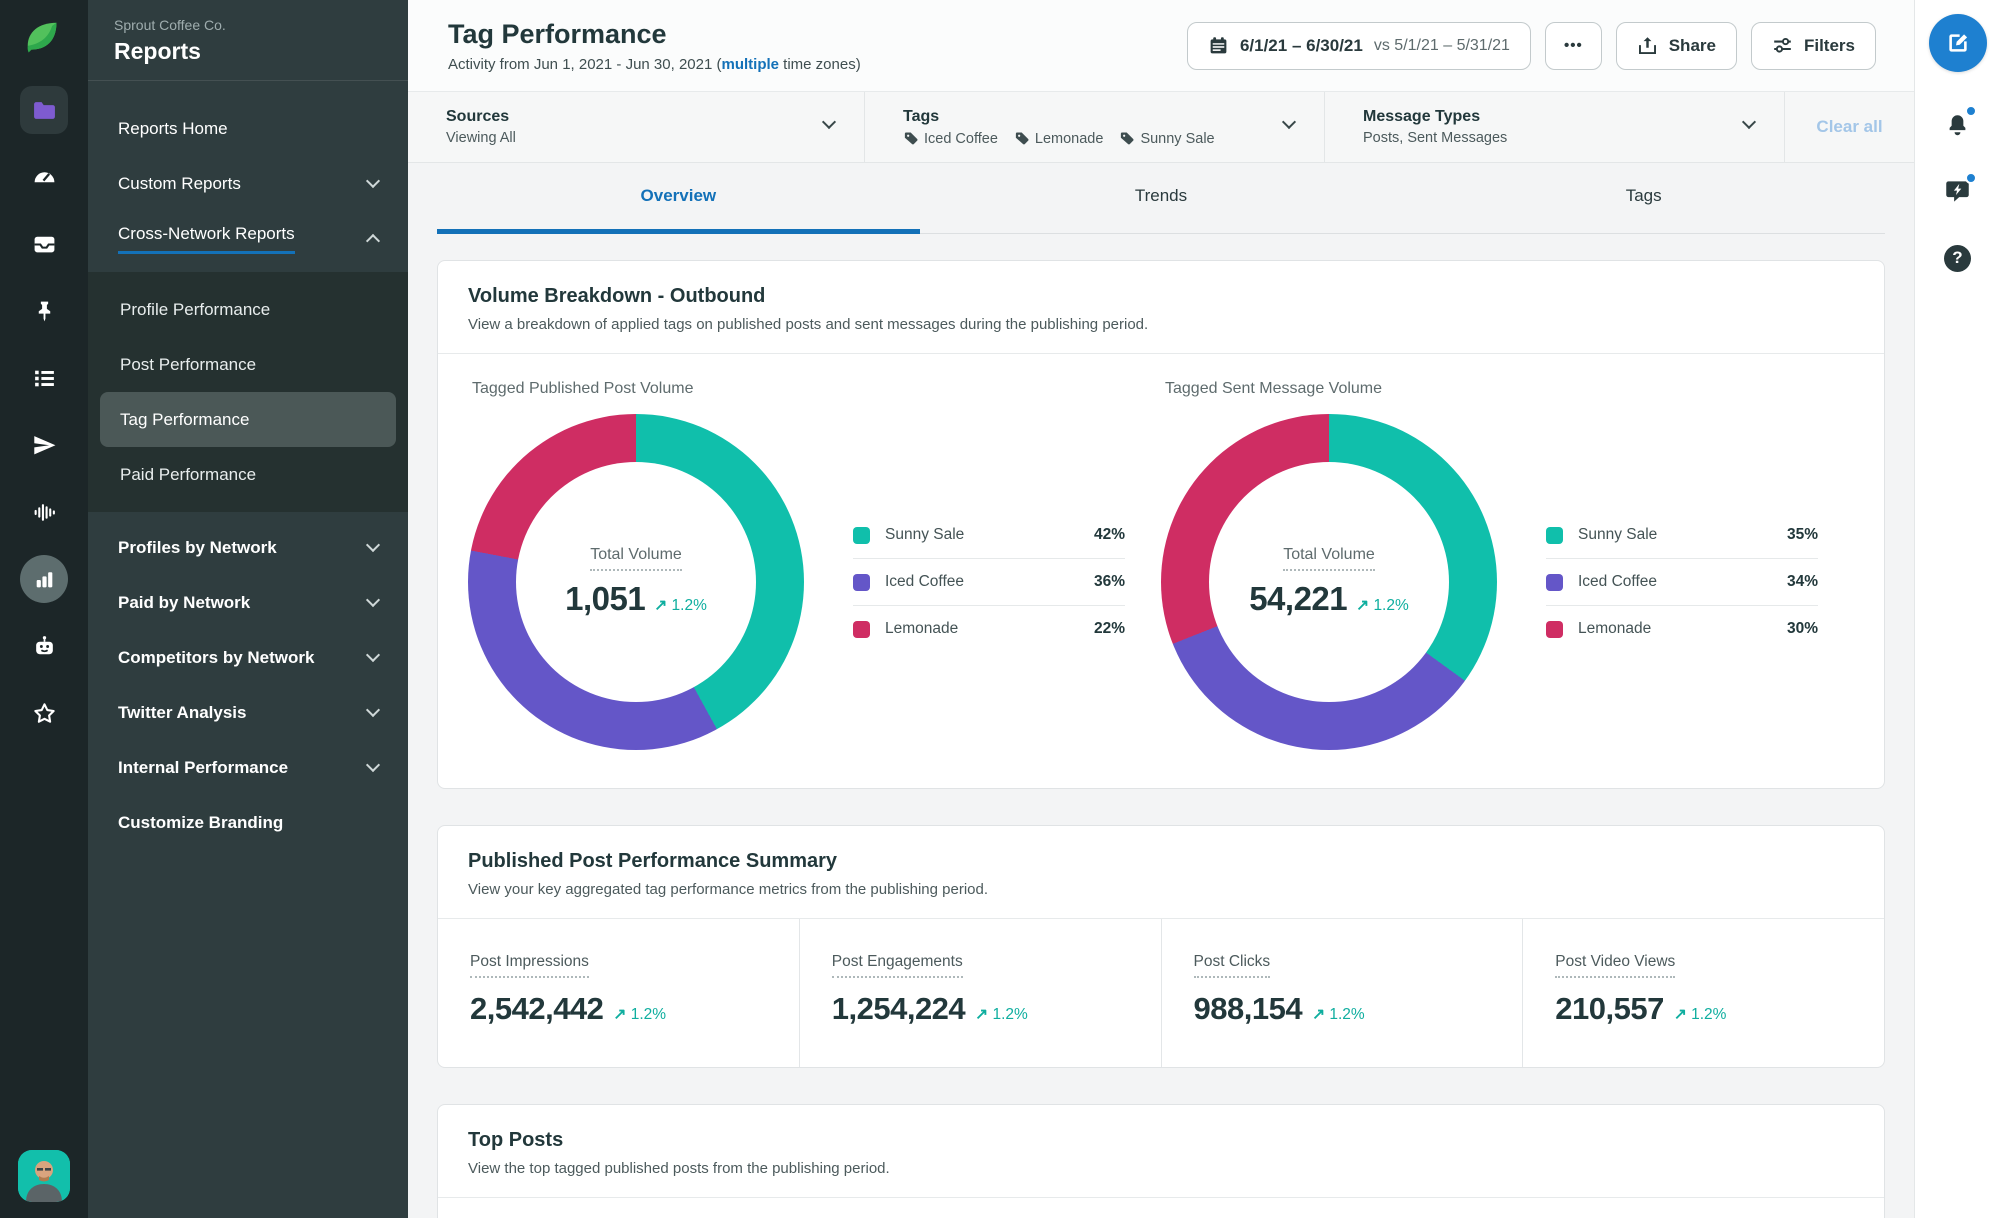  I want to click on sidebar-item-reports-home: Reports Home, so click(248, 128).